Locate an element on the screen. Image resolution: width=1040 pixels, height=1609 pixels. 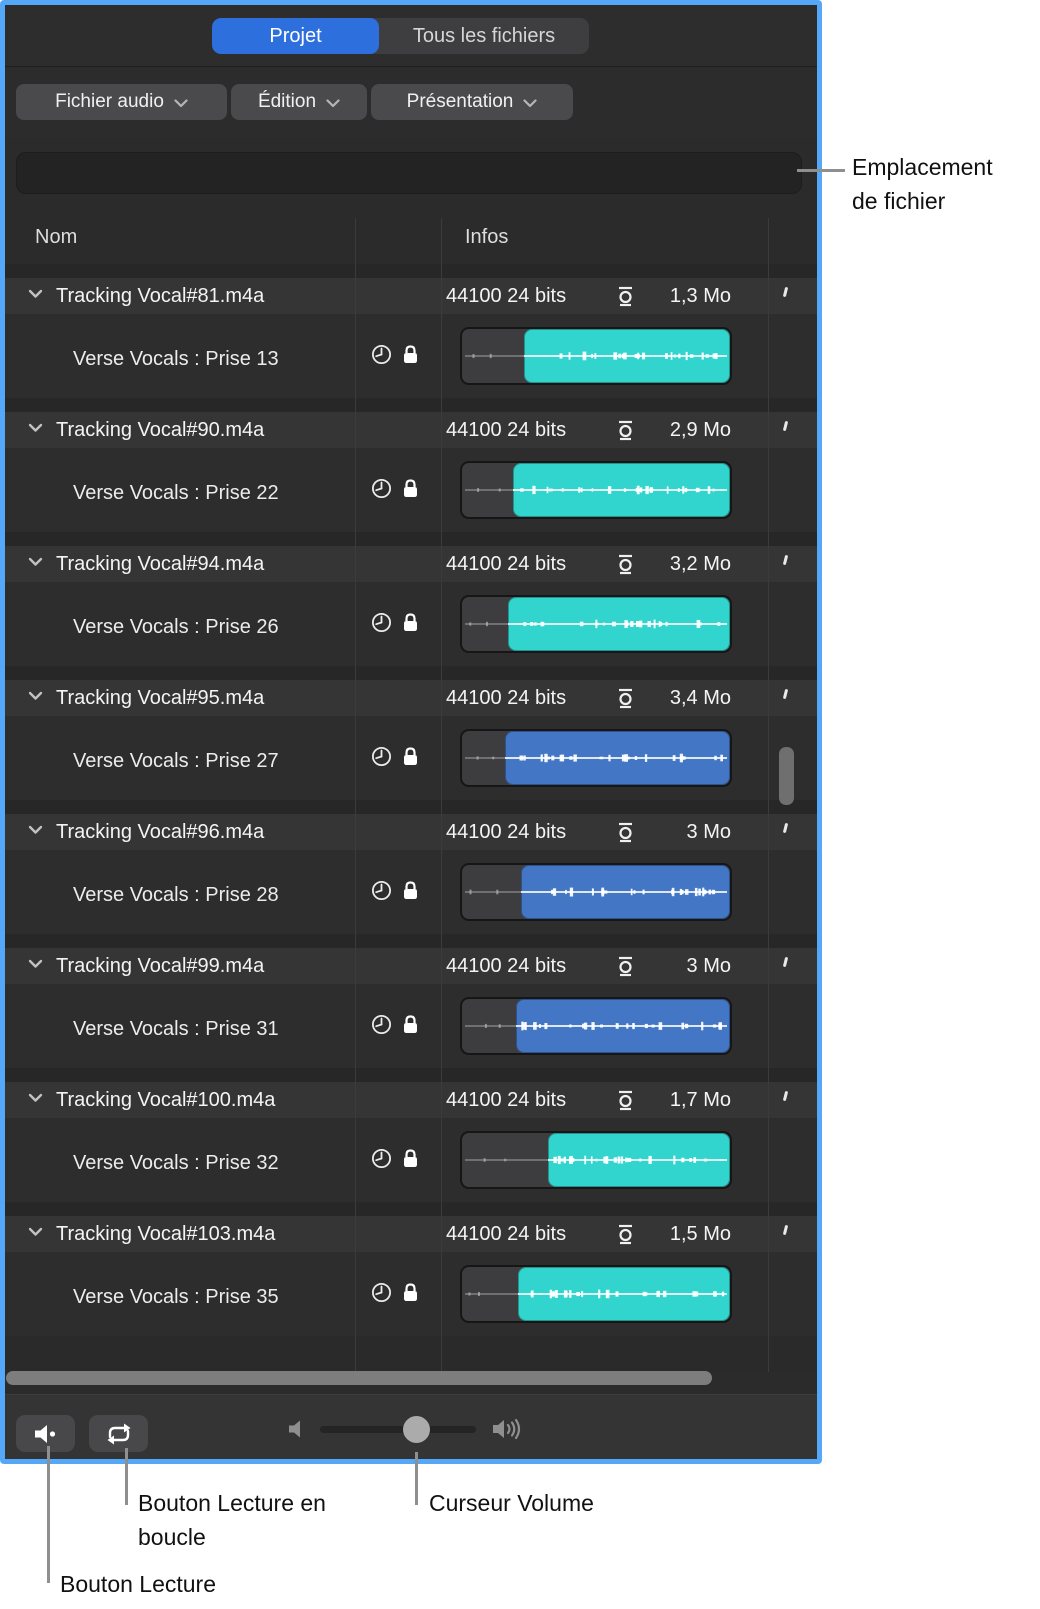
take-row: Verse Vocals : Prise 27 is located at coordinates (411, 758).